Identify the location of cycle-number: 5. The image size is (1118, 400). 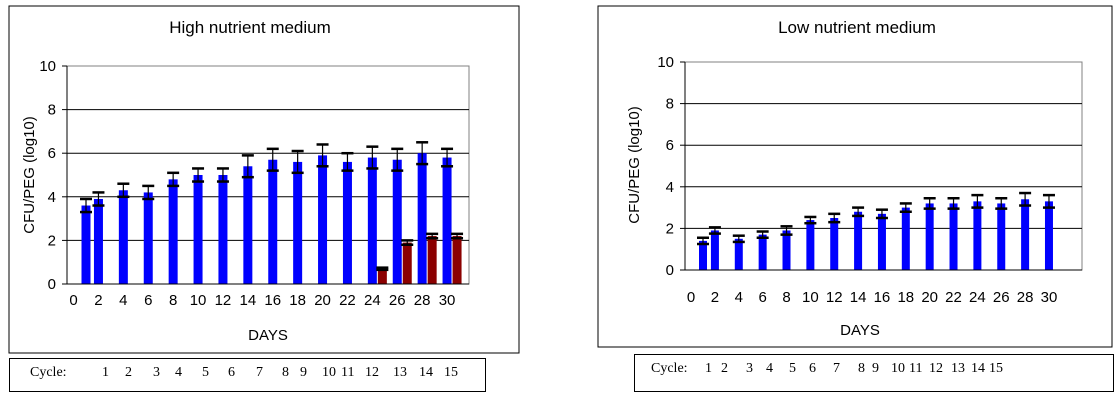
(792, 368).